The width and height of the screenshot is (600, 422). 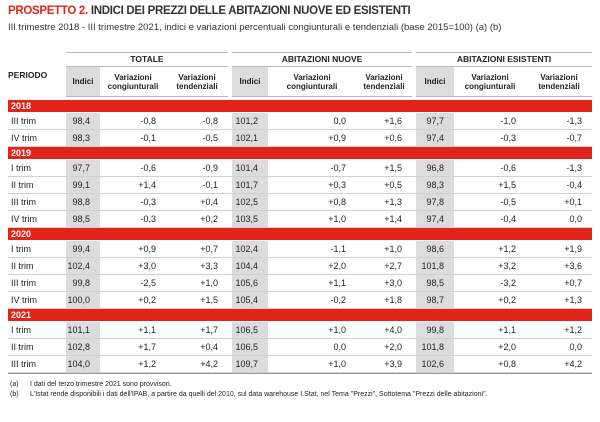 I want to click on value-cell: 99,8, so click(x=81, y=283).